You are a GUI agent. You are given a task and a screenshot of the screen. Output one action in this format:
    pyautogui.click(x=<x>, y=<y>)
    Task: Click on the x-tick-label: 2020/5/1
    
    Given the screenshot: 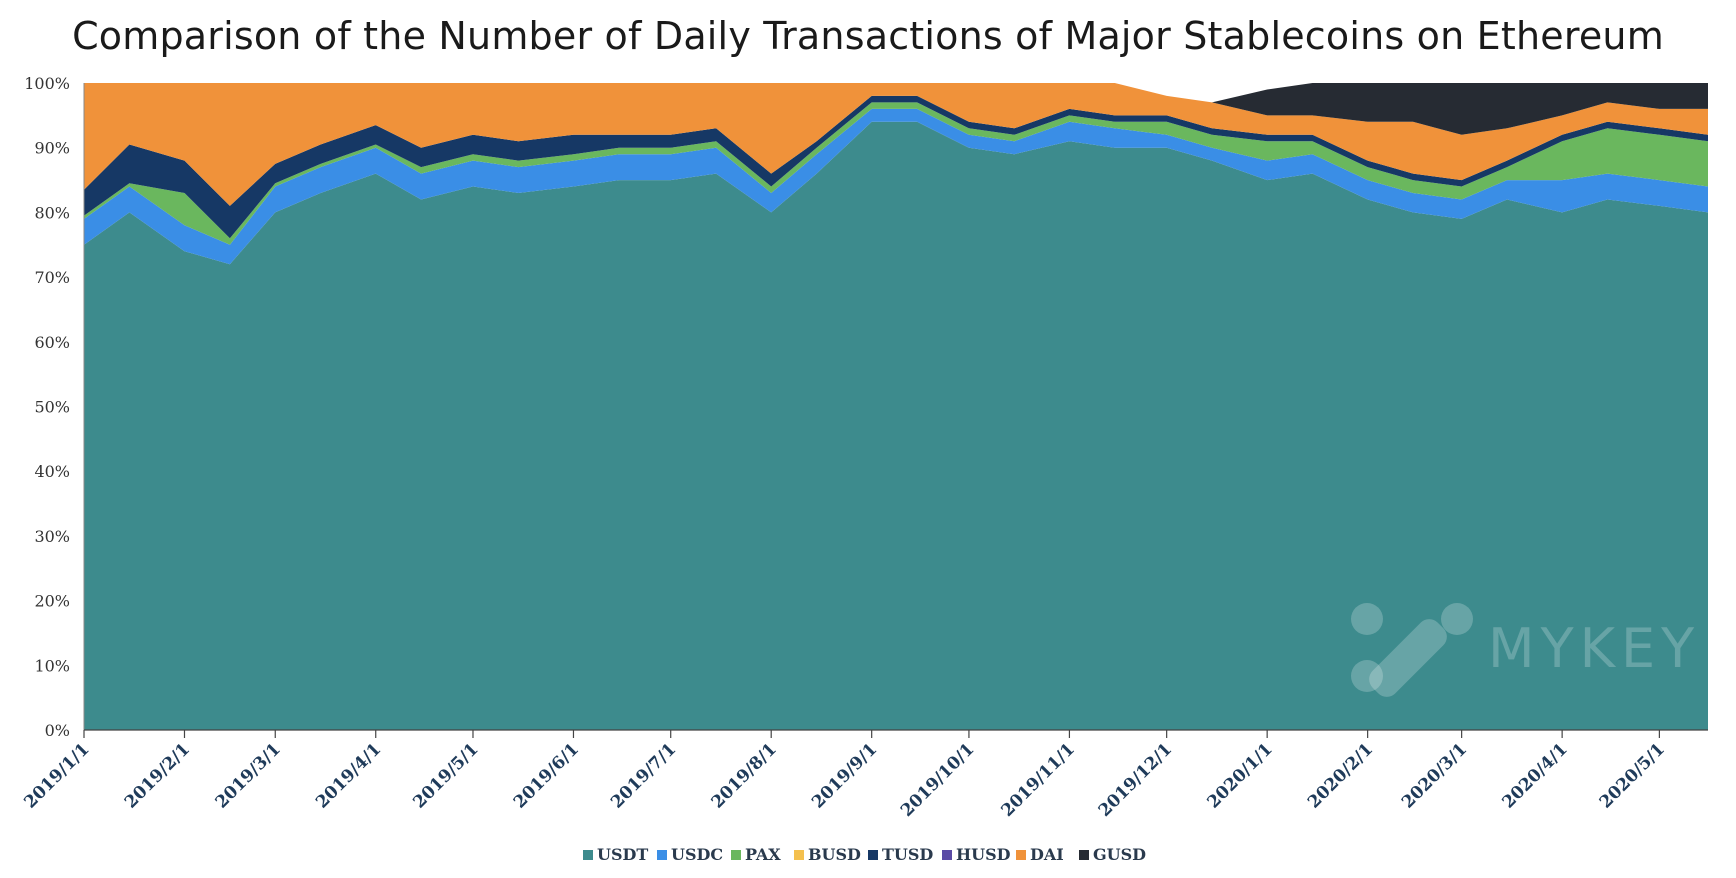 What is the action you would take?
    pyautogui.click(x=1632, y=775)
    